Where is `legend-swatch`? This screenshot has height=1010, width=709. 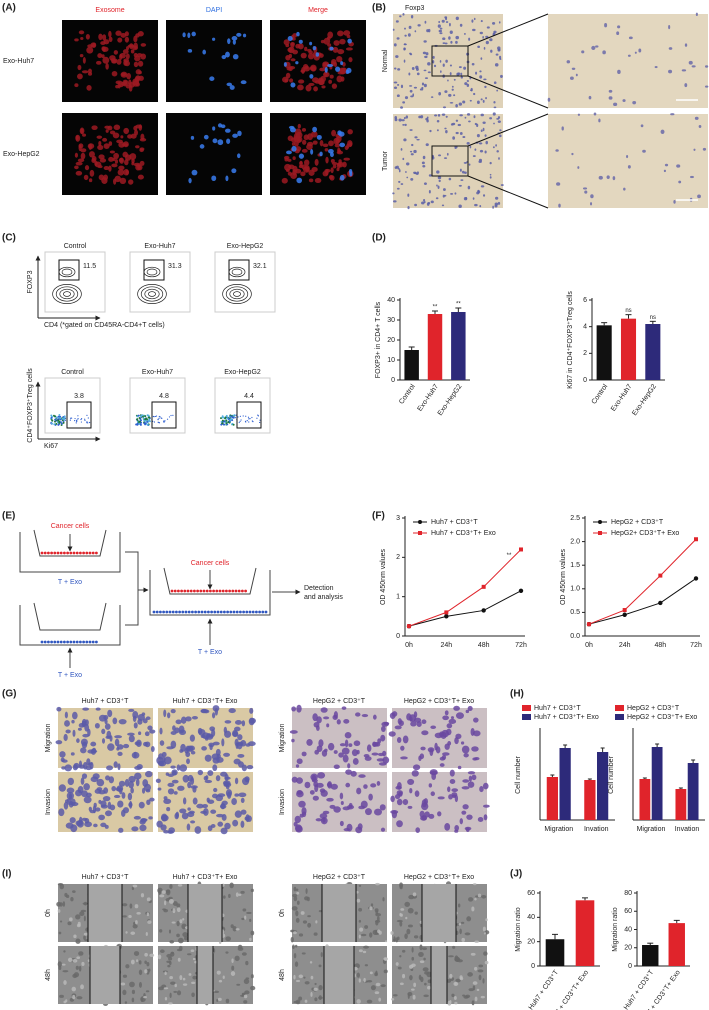
legend-swatch is located at coordinates (619, 708).